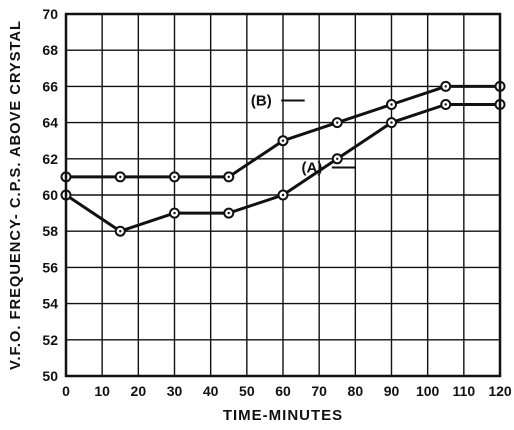 This screenshot has height=430, width=514. I want to click on x-axis-ticks: 0 10 20 30 40 50 60 70 80 90 100 110 120, so click(287, 391).